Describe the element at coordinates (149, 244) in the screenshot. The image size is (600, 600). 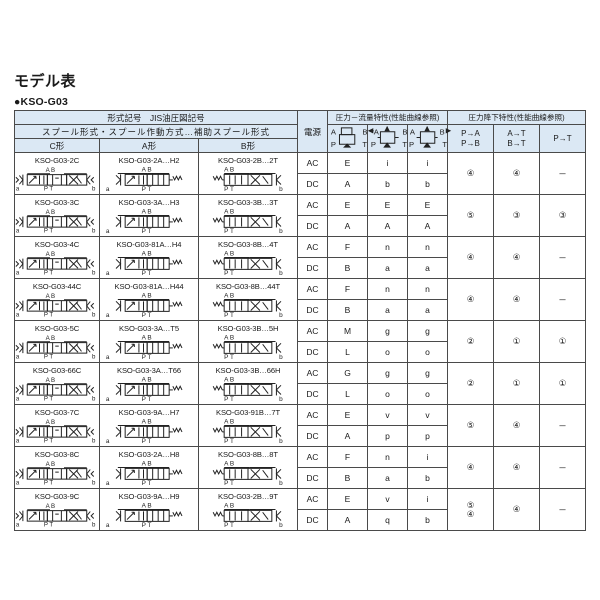
I see `model-code: KSO-G03-81A…H4` at that location.